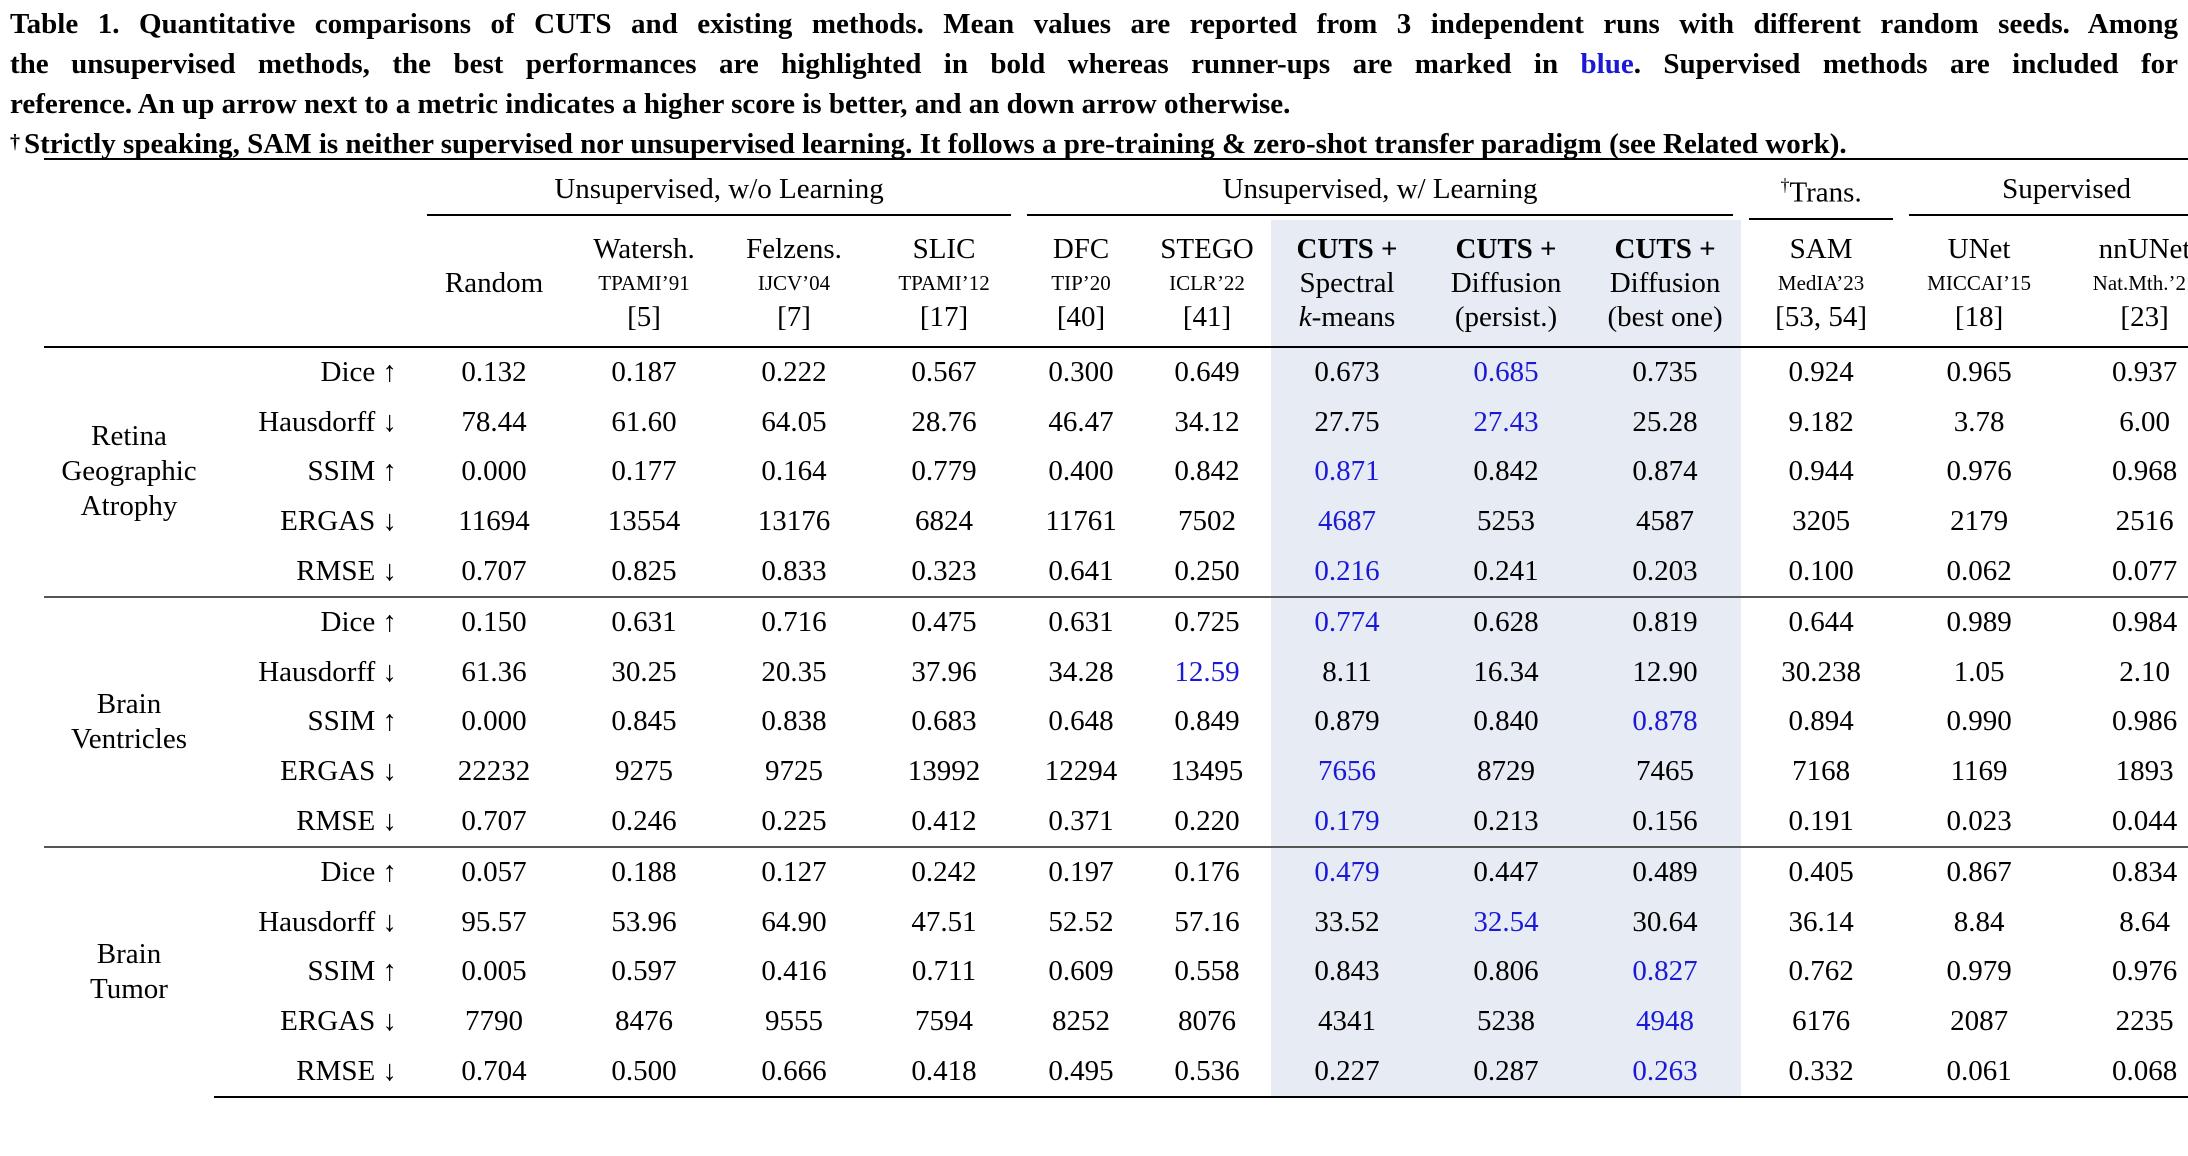 This screenshot has width=2188, height=1156. I want to click on table-cell: 8.11, so click(1347, 672).